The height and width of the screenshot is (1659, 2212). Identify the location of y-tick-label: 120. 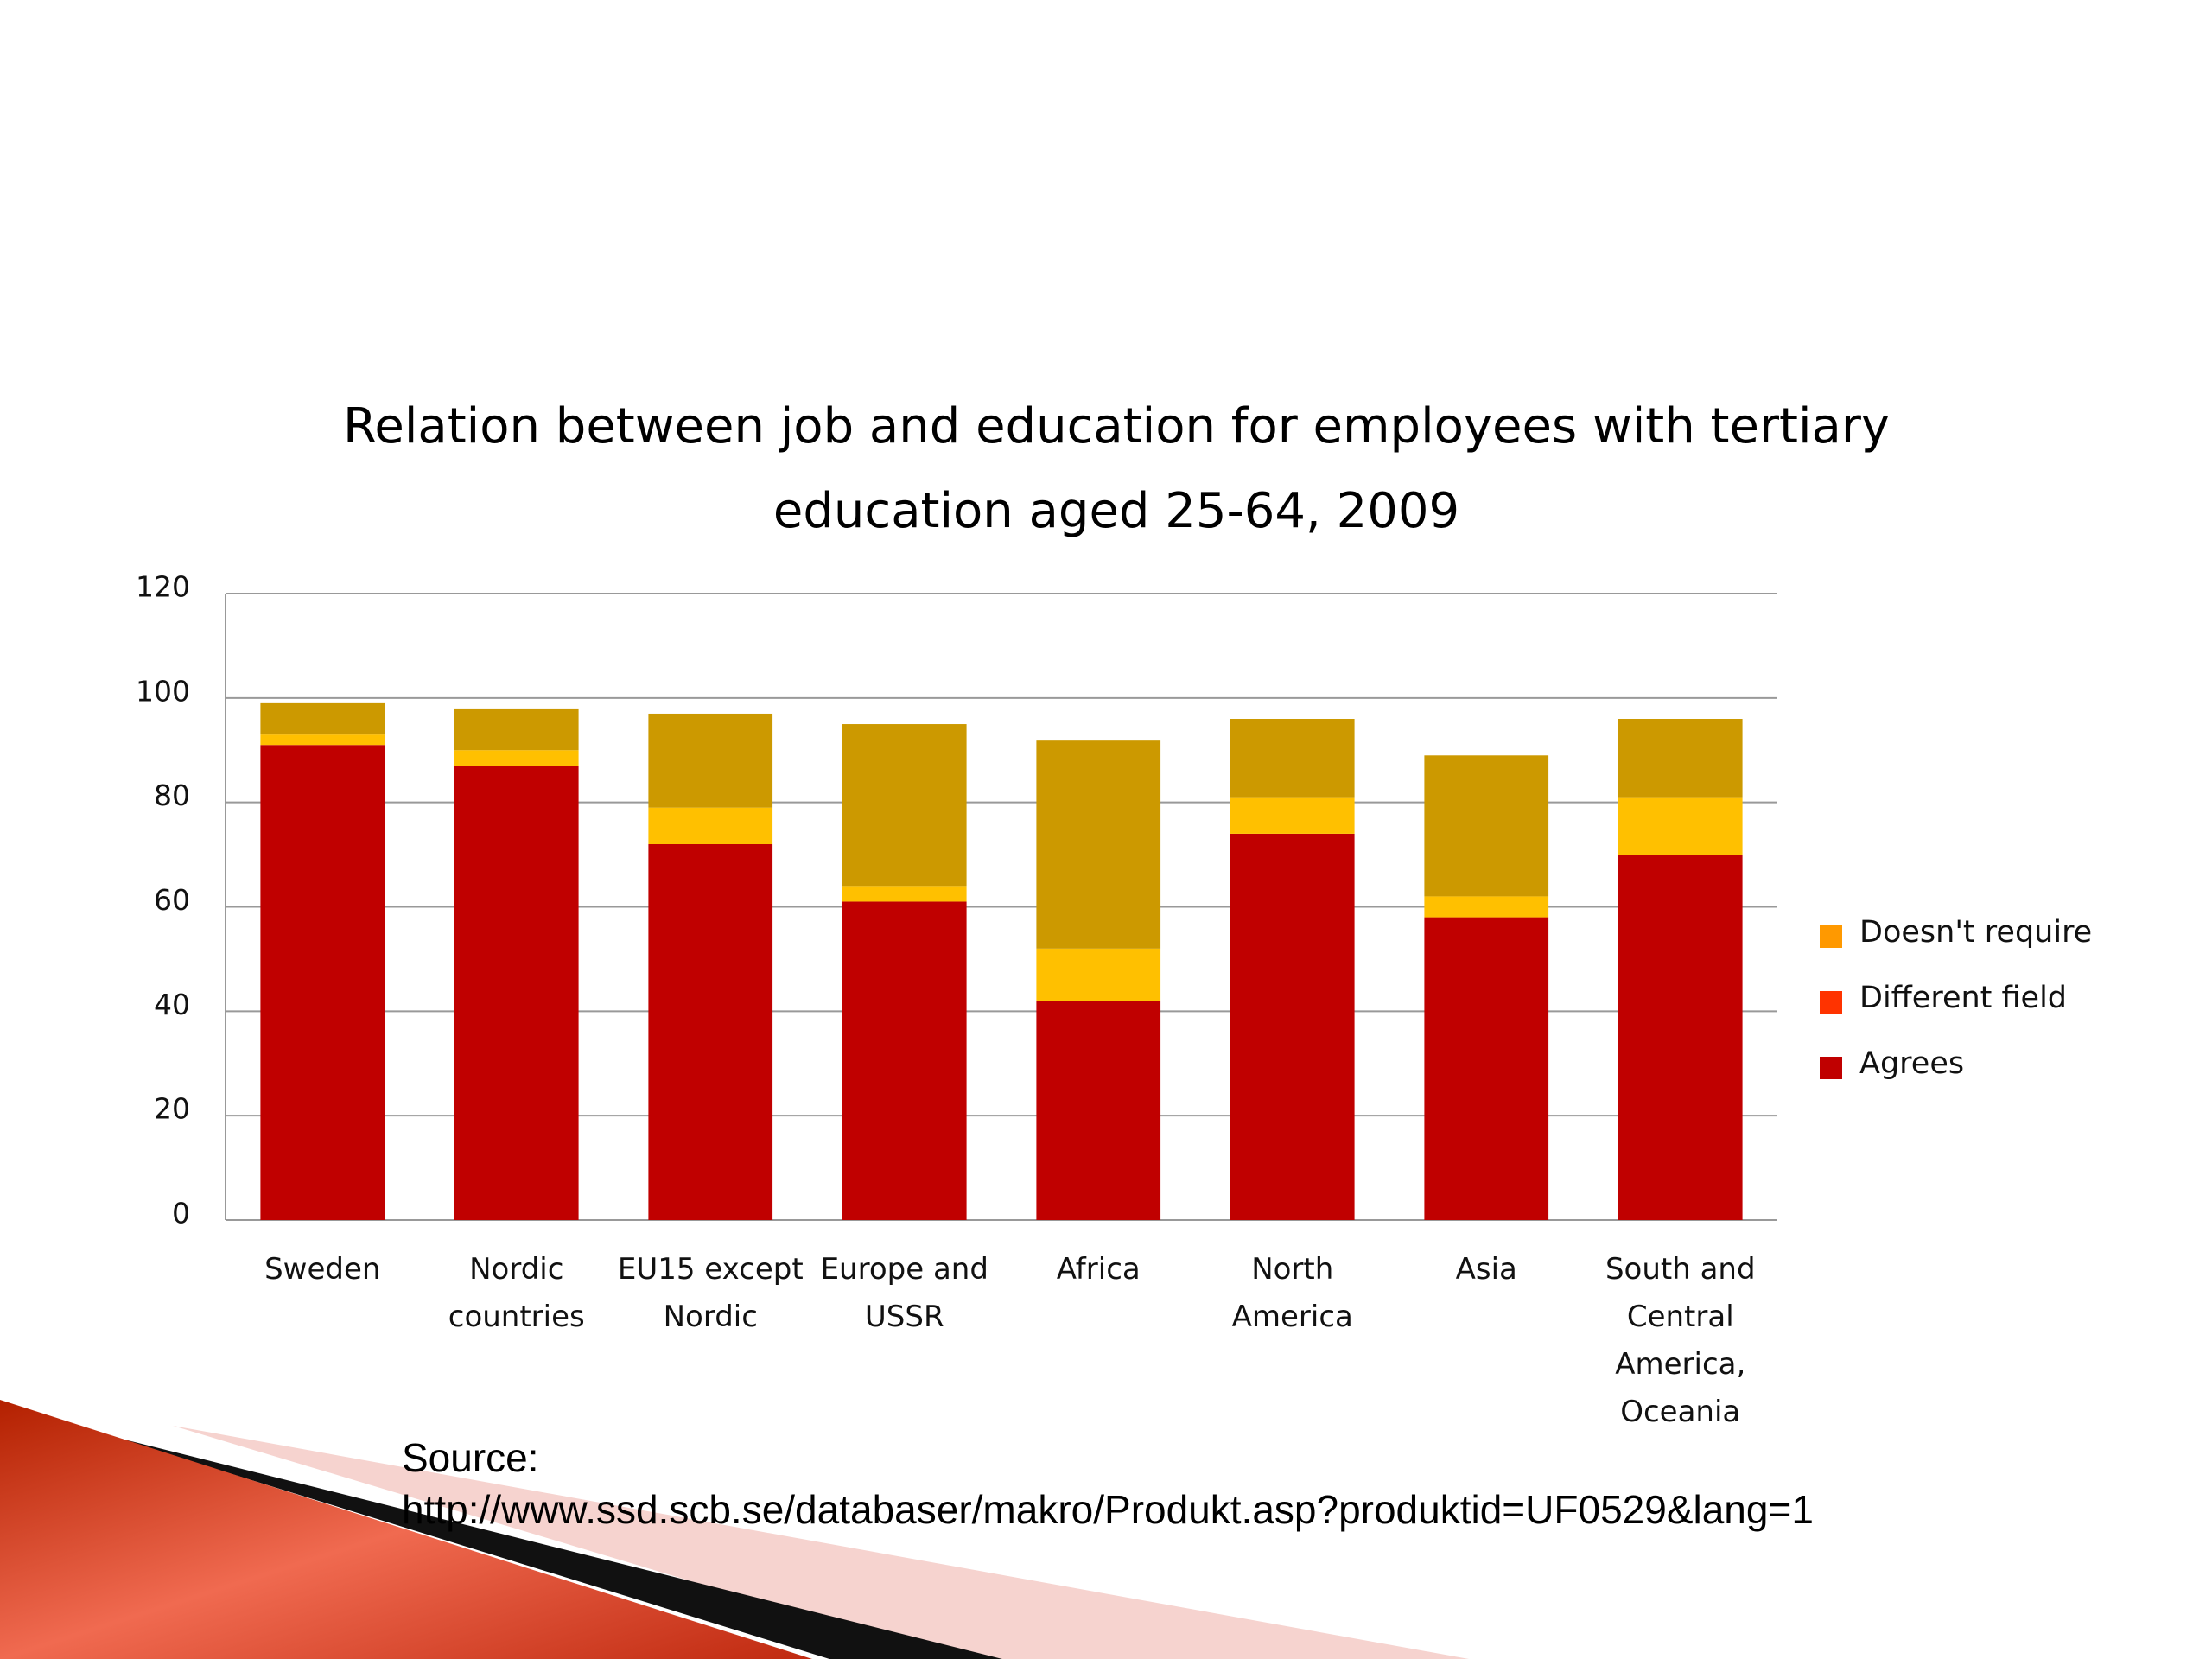
(163, 587).